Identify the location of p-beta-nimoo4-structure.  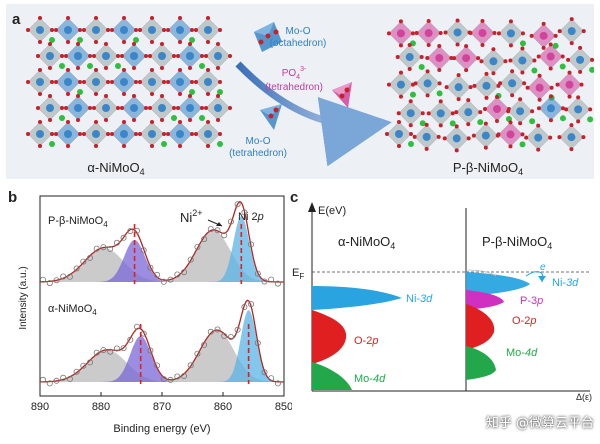
(490, 85).